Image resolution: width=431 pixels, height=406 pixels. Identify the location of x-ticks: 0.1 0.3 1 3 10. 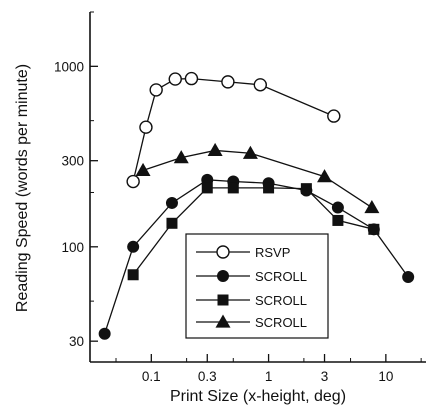
(255, 369).